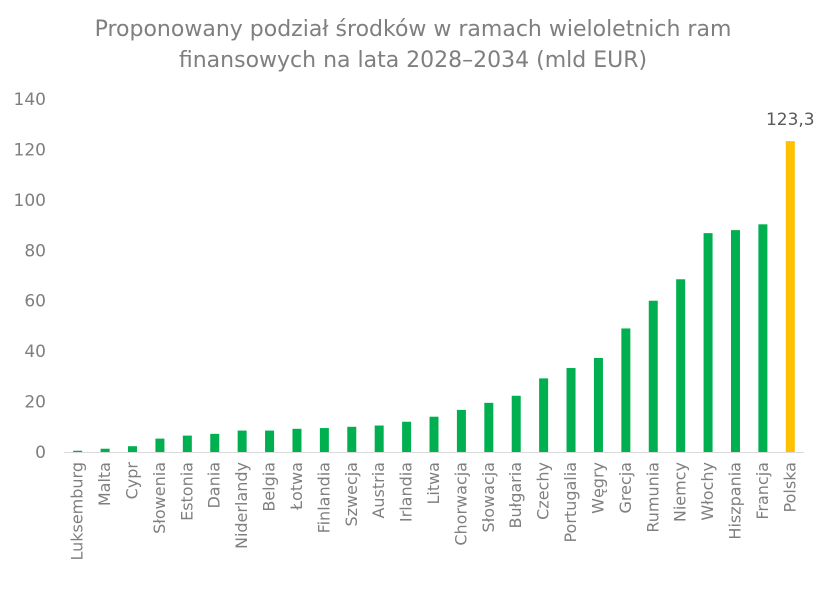 Image resolution: width=826 pixels, height=590 pixels. What do you see at coordinates (40, 453) in the screenshot?
I see `y-tick-label: 0` at bounding box center [40, 453].